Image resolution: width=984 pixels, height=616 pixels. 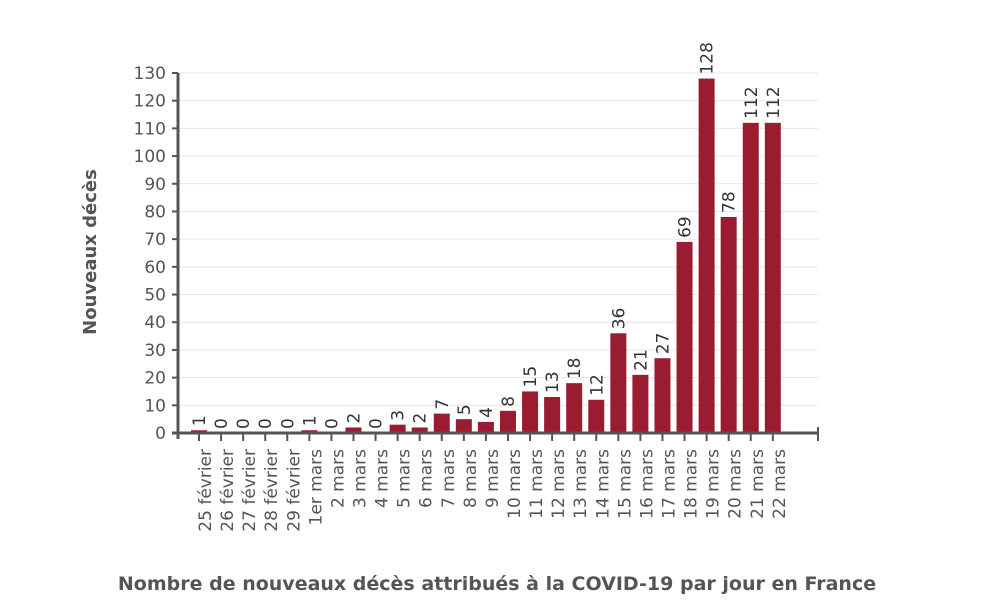 What do you see at coordinates (736, 484) in the screenshot?
I see `x-tick-label: 20 mars` at bounding box center [736, 484].